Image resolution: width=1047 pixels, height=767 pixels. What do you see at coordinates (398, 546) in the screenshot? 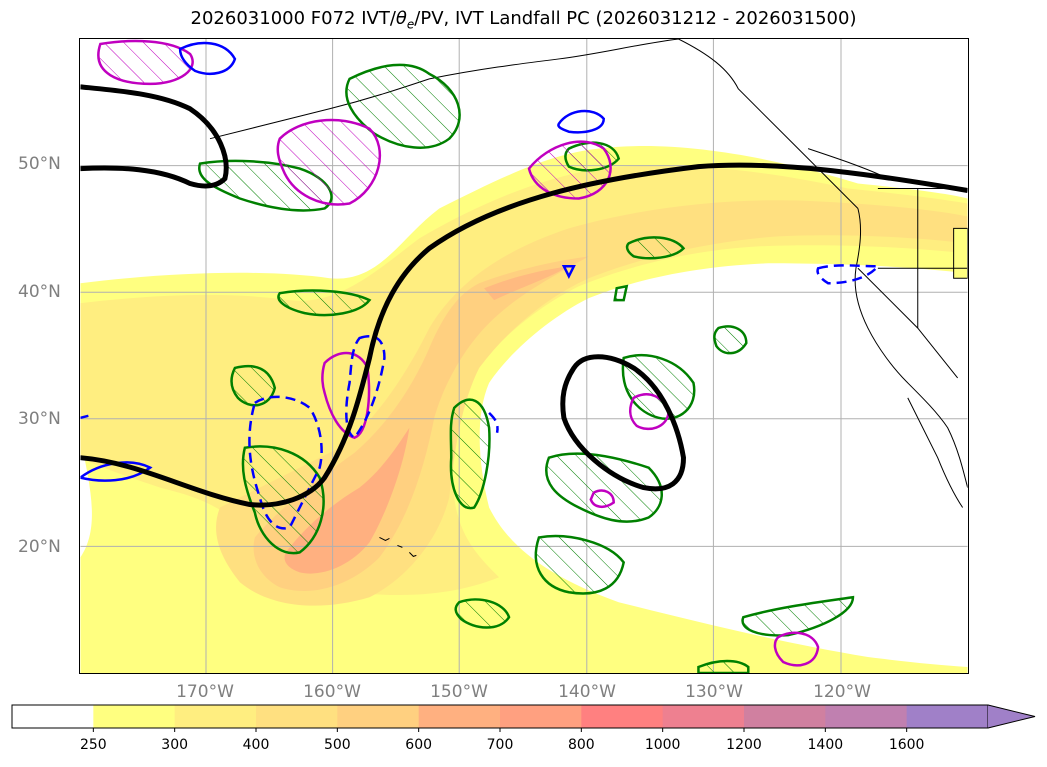
I see `hawaii-islands` at bounding box center [398, 546].